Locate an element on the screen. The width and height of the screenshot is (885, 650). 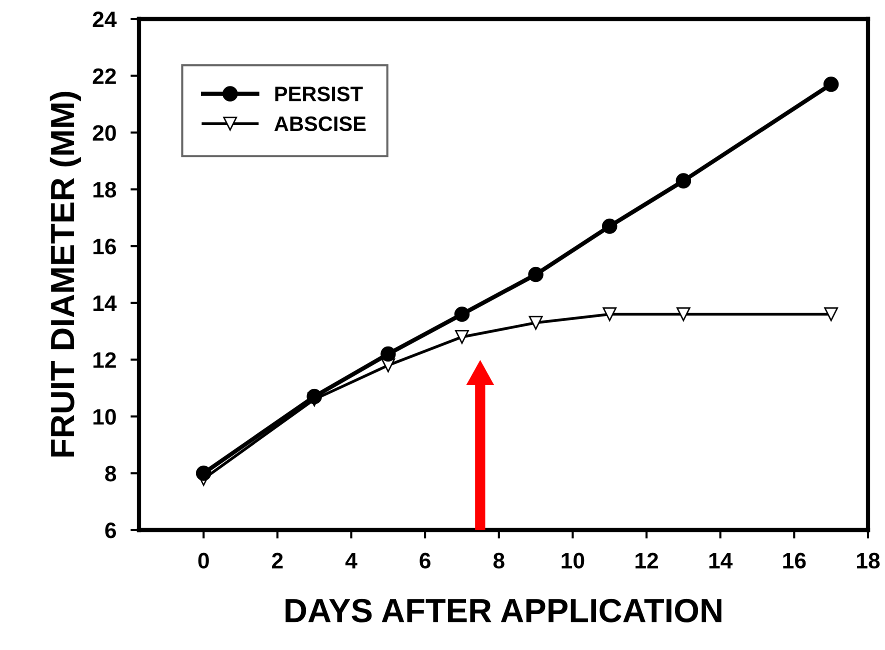
x-tick-label: 4 is located at coordinates (351, 560).